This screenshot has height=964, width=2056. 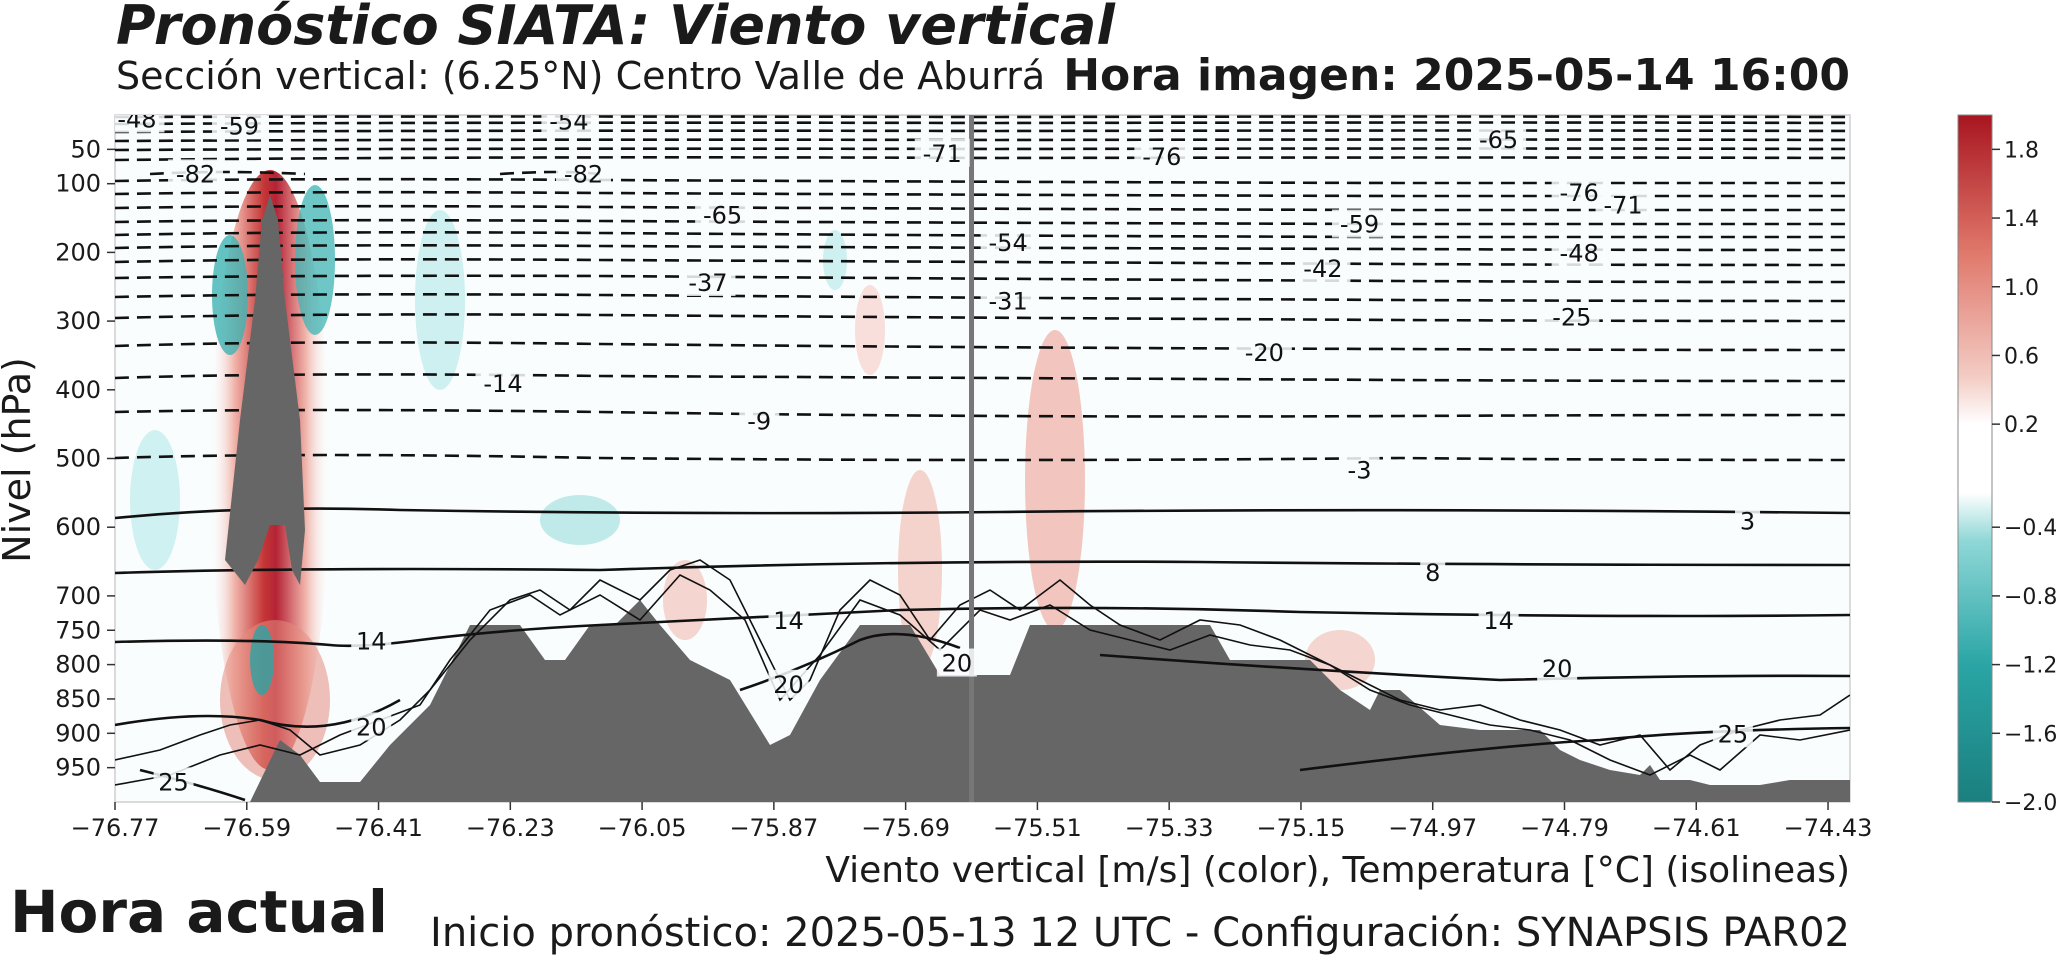 I want to click on y-tick-label: 900, so click(x=78, y=733).